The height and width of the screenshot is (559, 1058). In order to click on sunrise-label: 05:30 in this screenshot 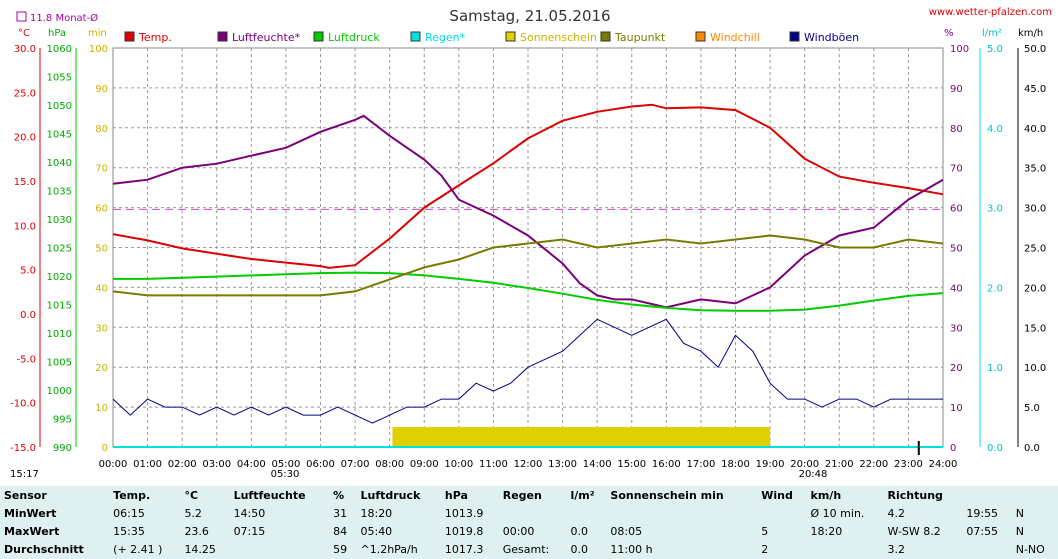, I will do `click(285, 474)`.